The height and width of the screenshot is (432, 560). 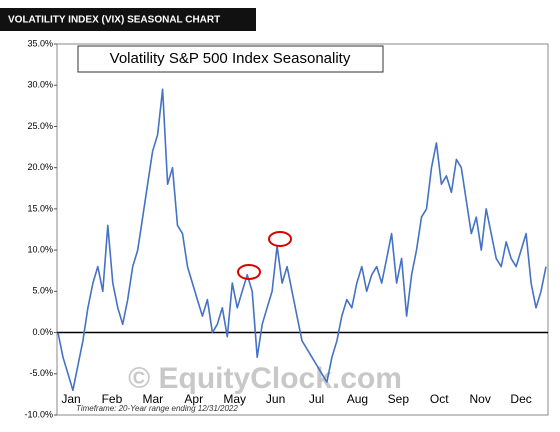 I want to click on y-tick-label: -5.0%, so click(x=41, y=373).